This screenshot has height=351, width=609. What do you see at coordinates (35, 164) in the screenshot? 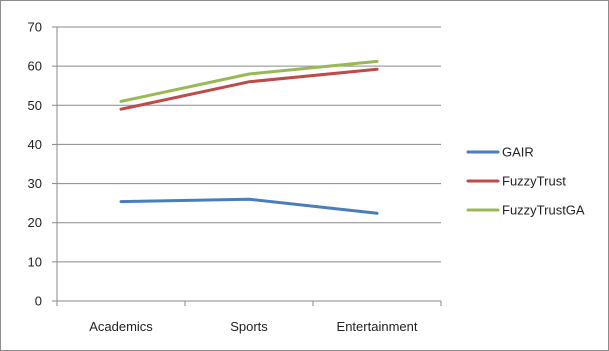
I see `y-tick-labels: 0 10 20 30 40 50 60 70` at bounding box center [35, 164].